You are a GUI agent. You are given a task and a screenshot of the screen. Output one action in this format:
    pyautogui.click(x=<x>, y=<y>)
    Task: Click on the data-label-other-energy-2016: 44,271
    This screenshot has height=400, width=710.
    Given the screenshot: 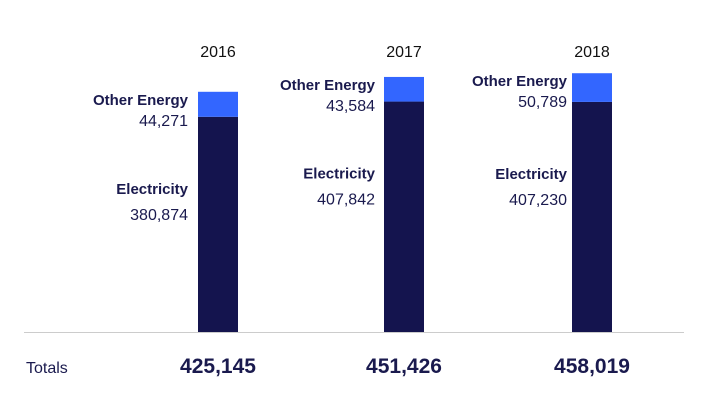 What is the action you would take?
    pyautogui.click(x=163, y=121)
    